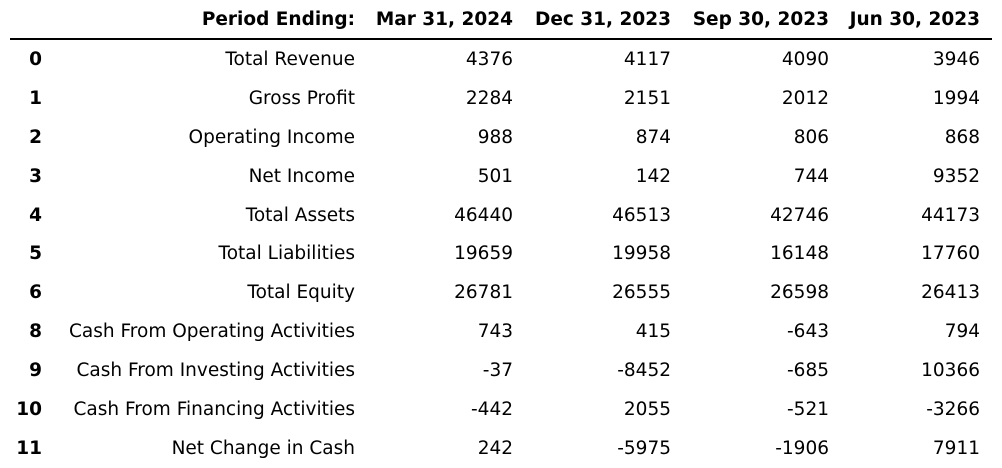  I want to click on value-cell: -5975, so click(644, 448).